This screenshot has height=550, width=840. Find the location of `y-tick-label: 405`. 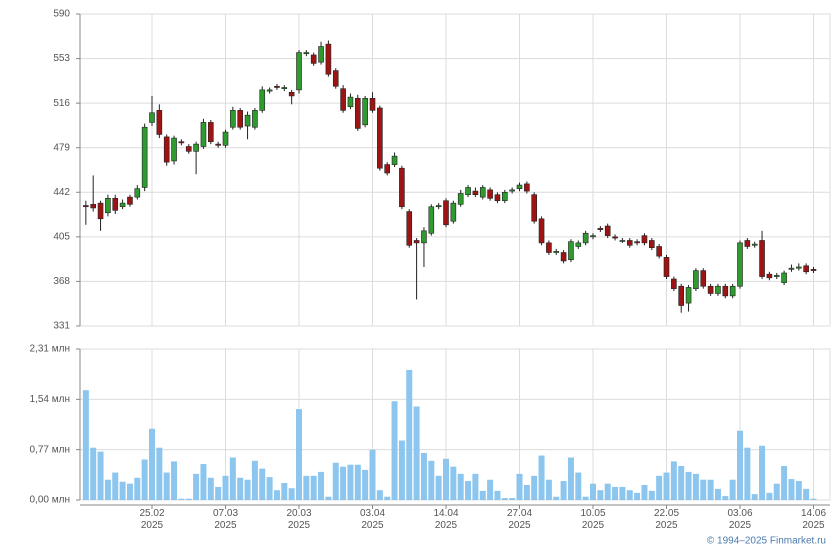

y-tick-label: 405 is located at coordinates (61, 236).